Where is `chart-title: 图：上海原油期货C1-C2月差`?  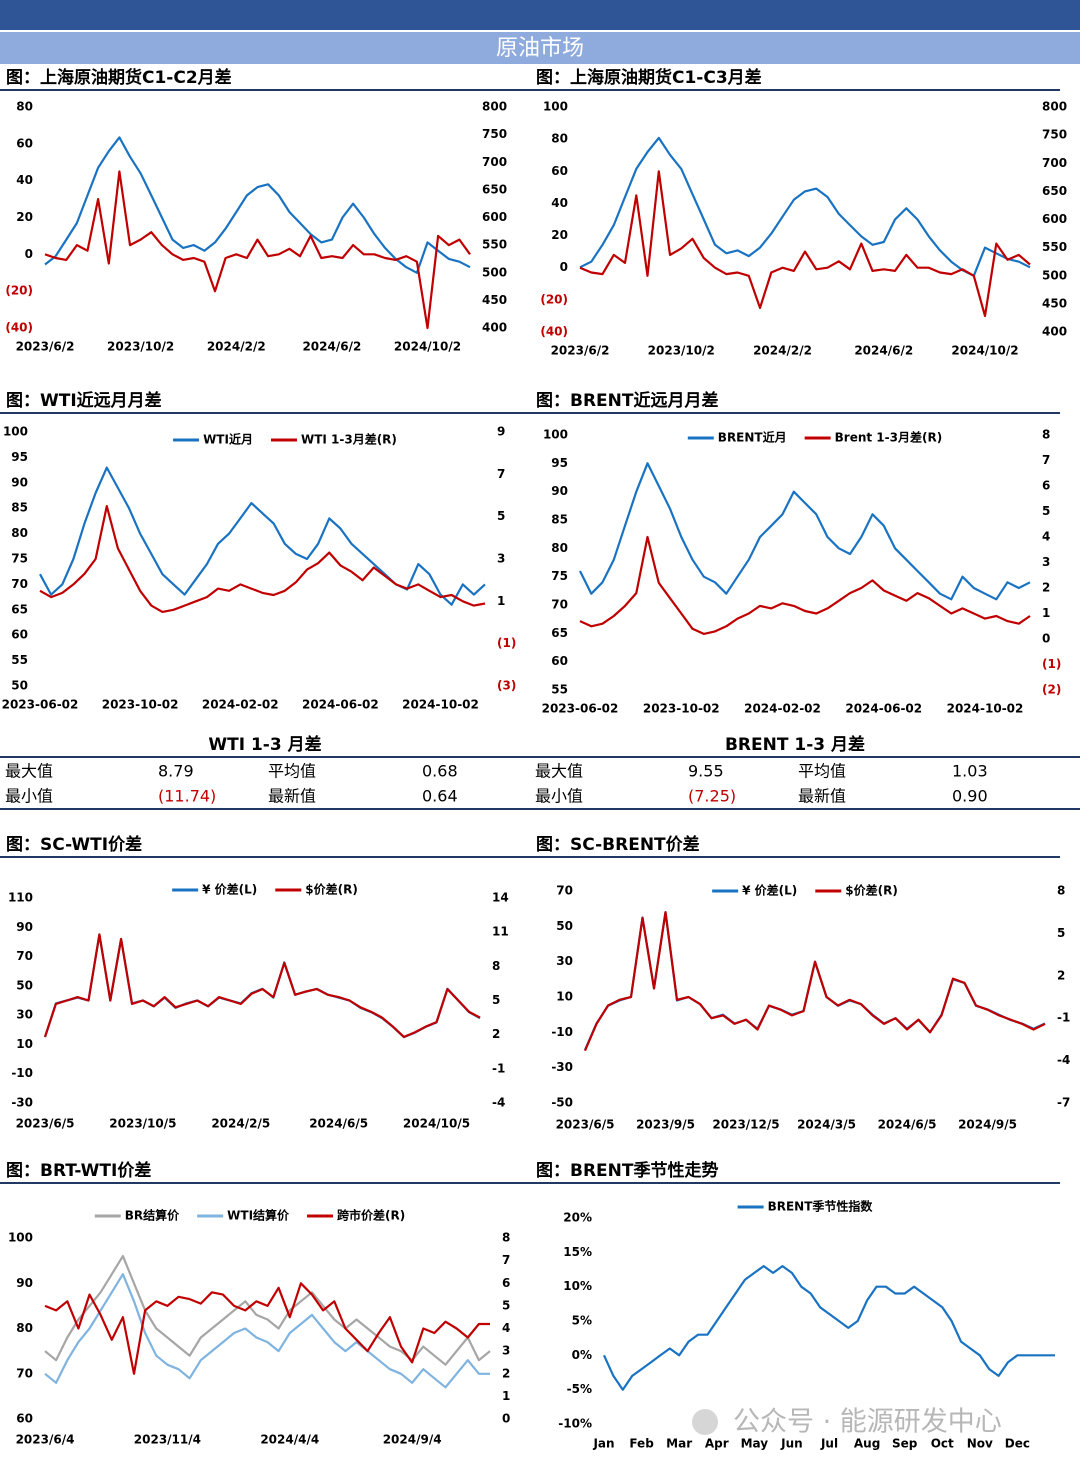 chart-title: 图：上海原油期货C1-C2月差 is located at coordinates (119, 77).